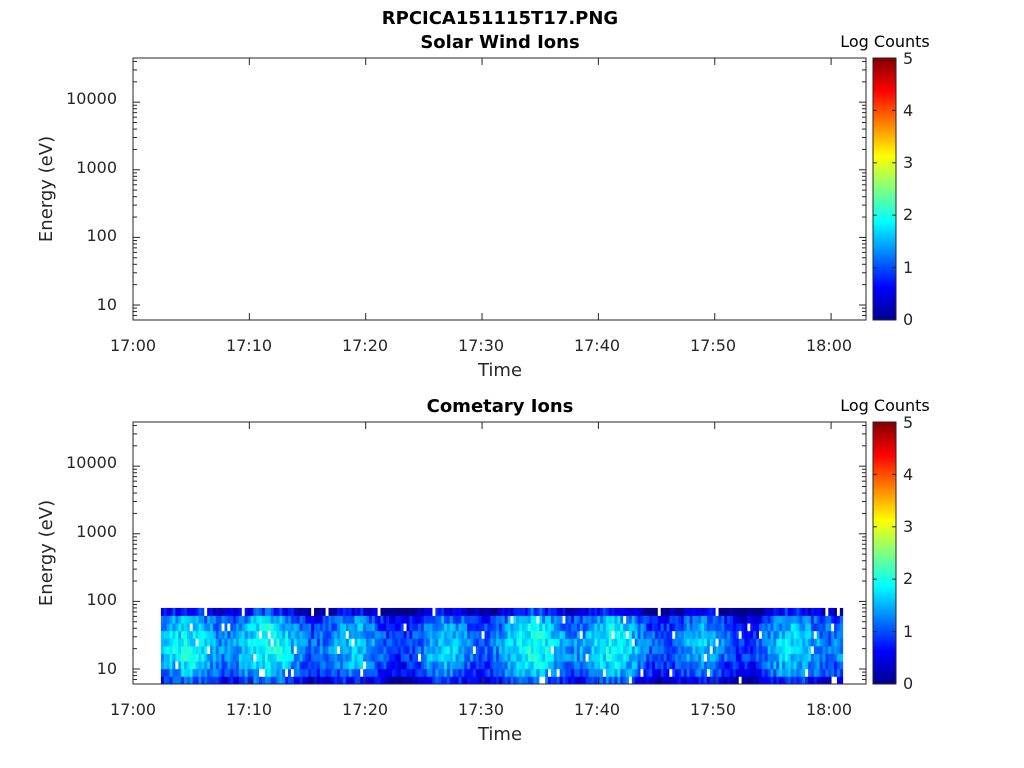  Describe the element at coordinates (499, 370) in the screenshot. I see `x-axis-label: Time` at that location.